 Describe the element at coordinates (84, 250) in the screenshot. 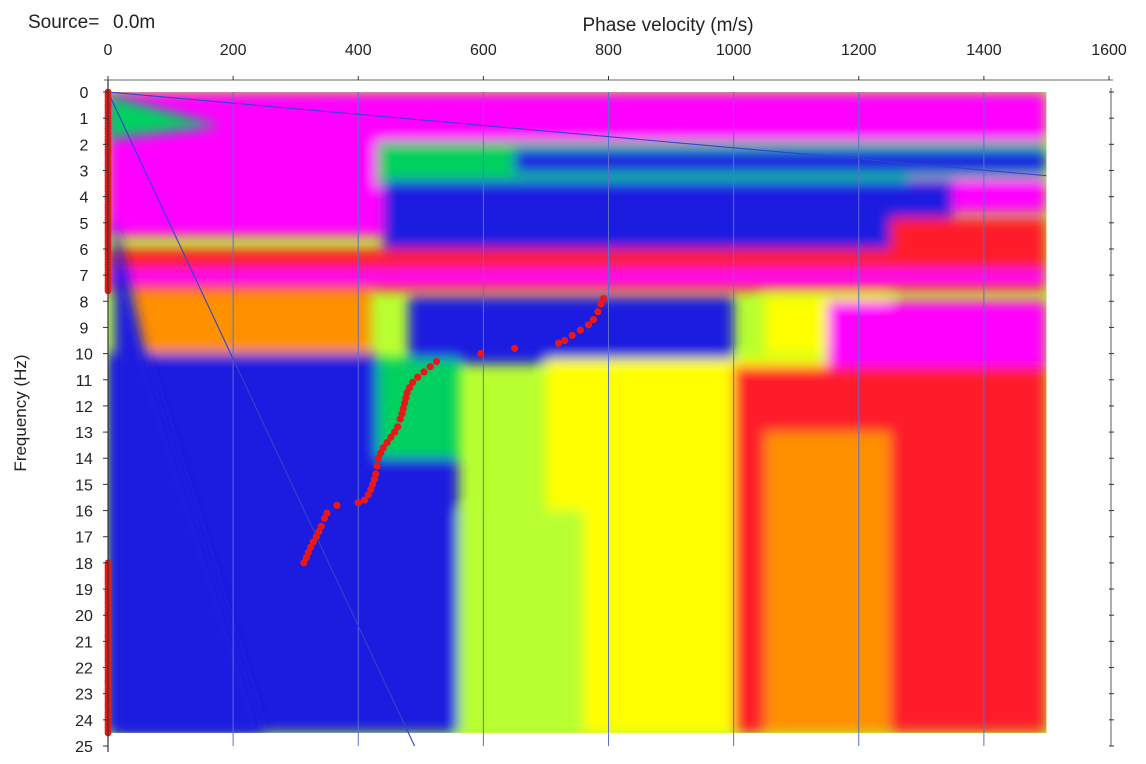

I see `y-tick-label: 6` at that location.